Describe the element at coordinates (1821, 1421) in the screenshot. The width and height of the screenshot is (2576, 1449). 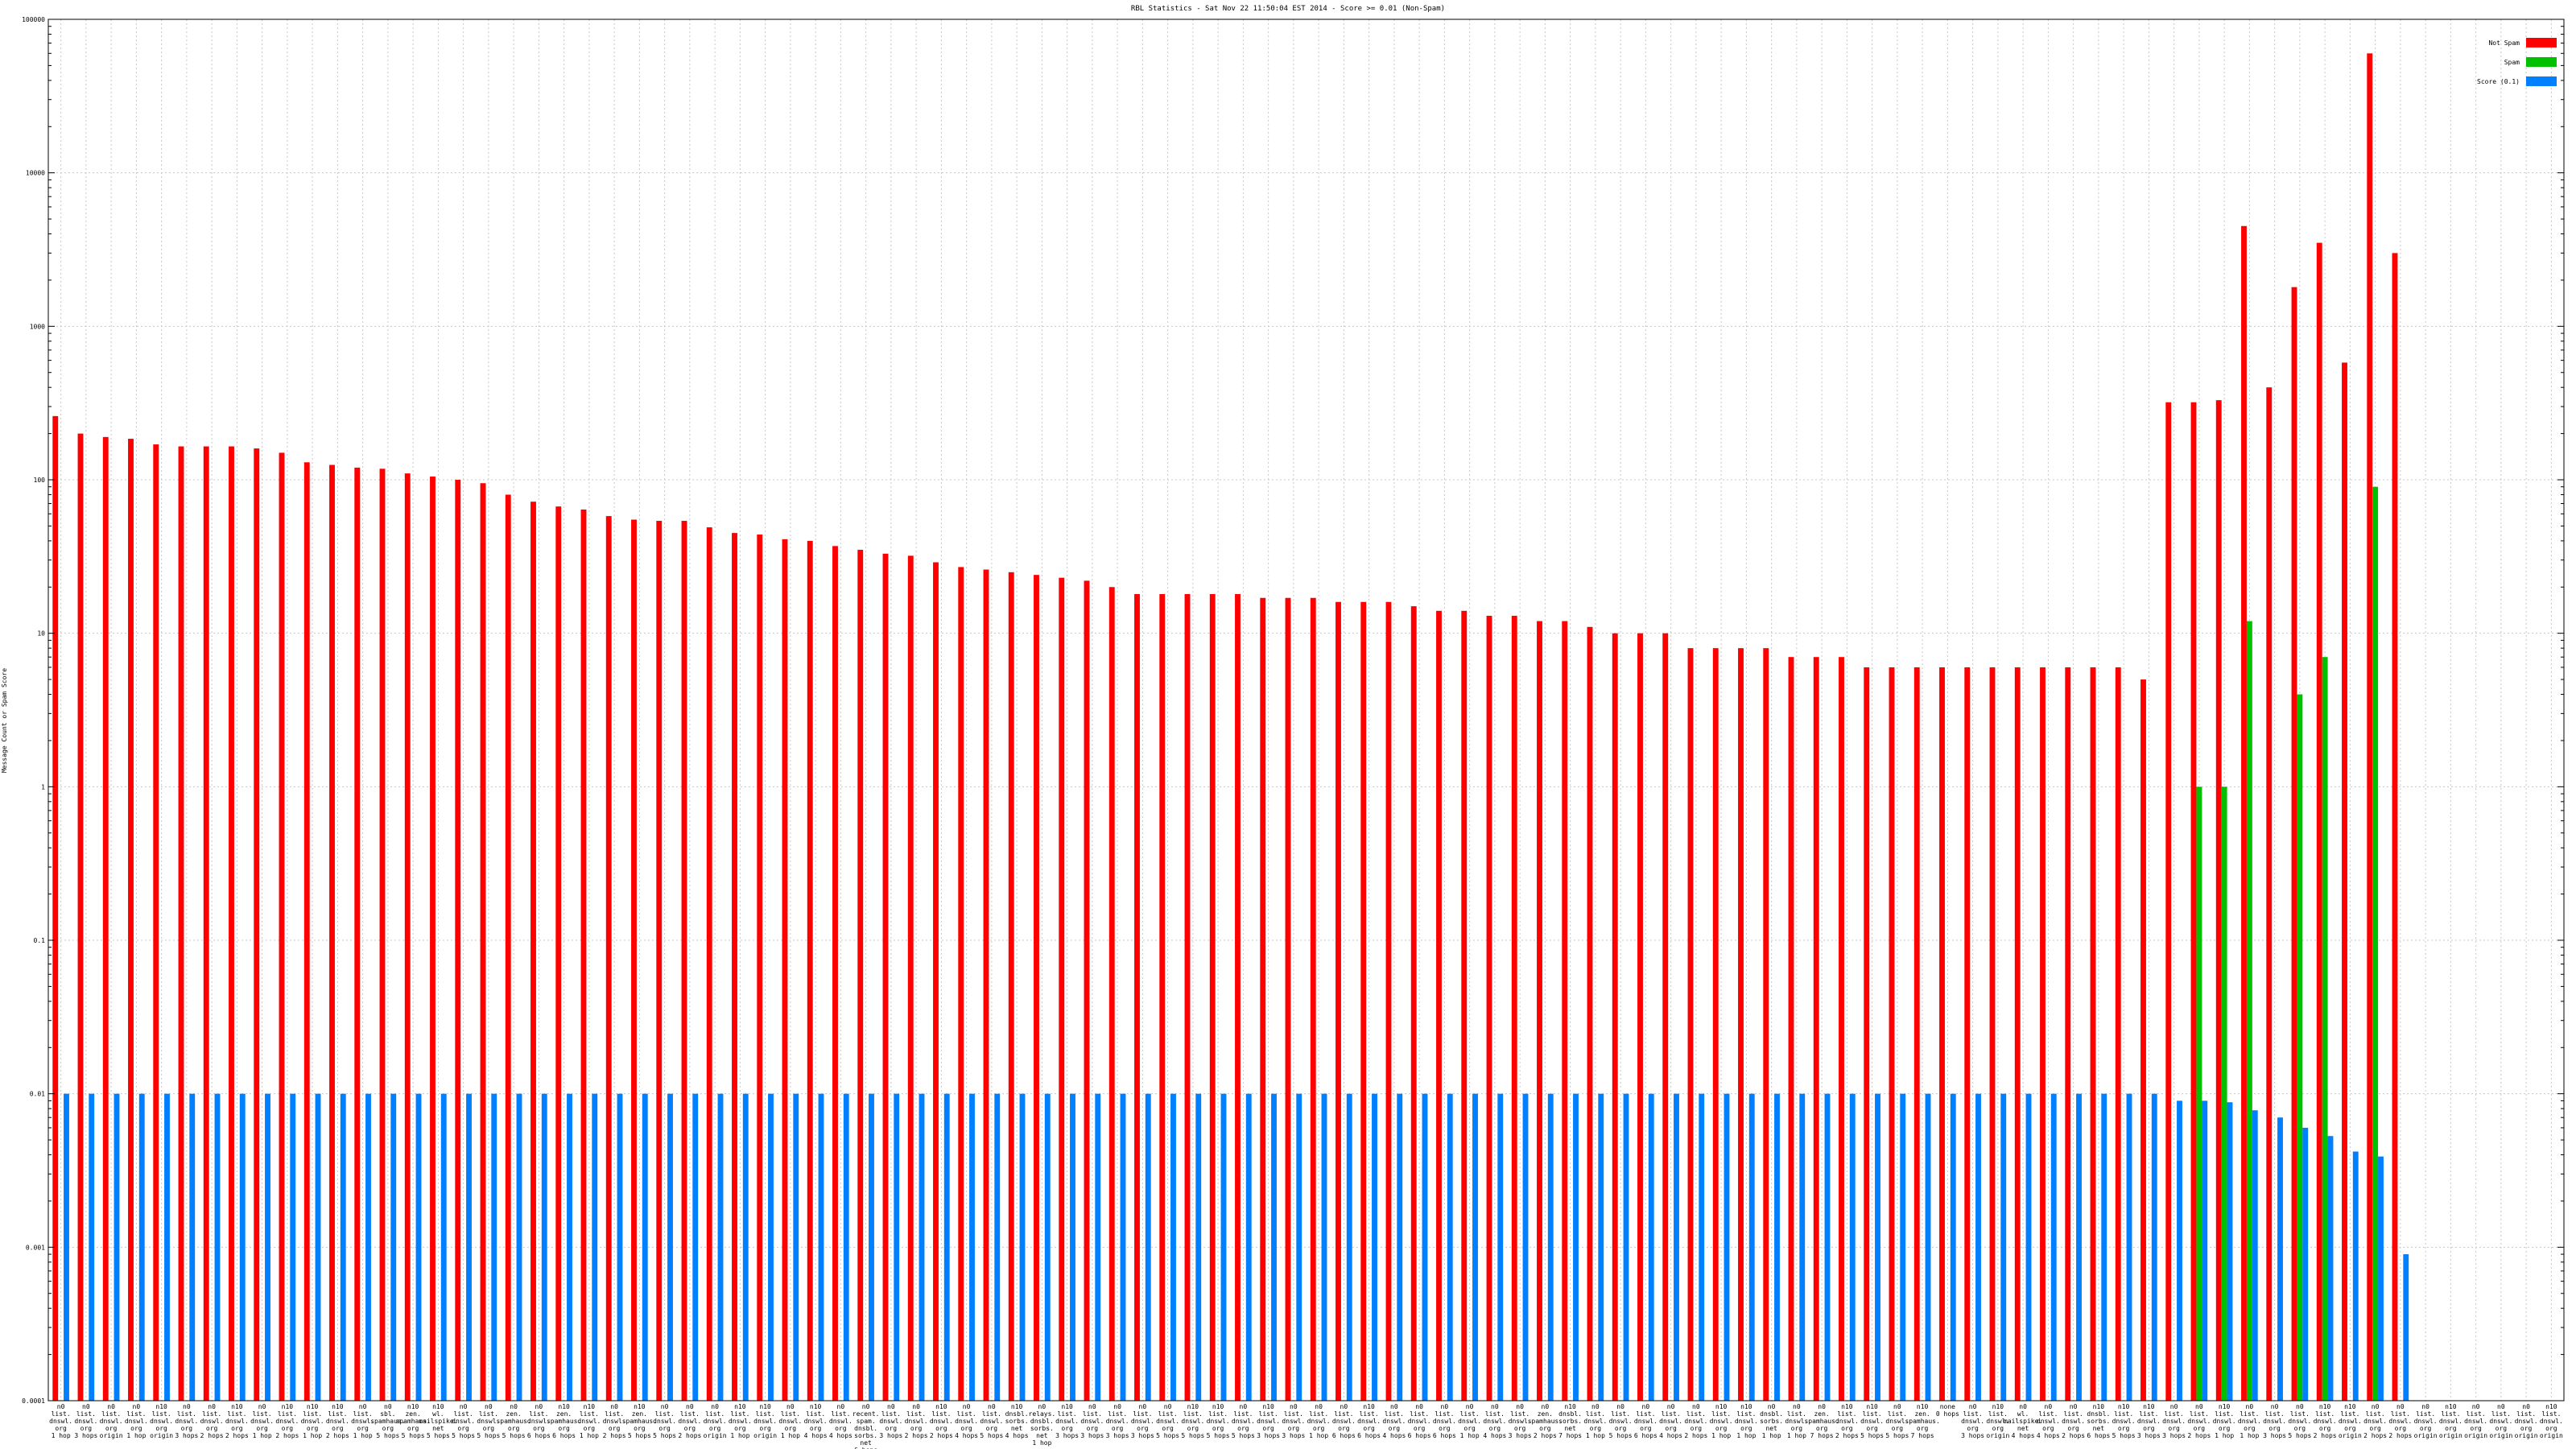
I see `x-tick-label: n0 zen. spamhaus. org 7 hops` at that location.